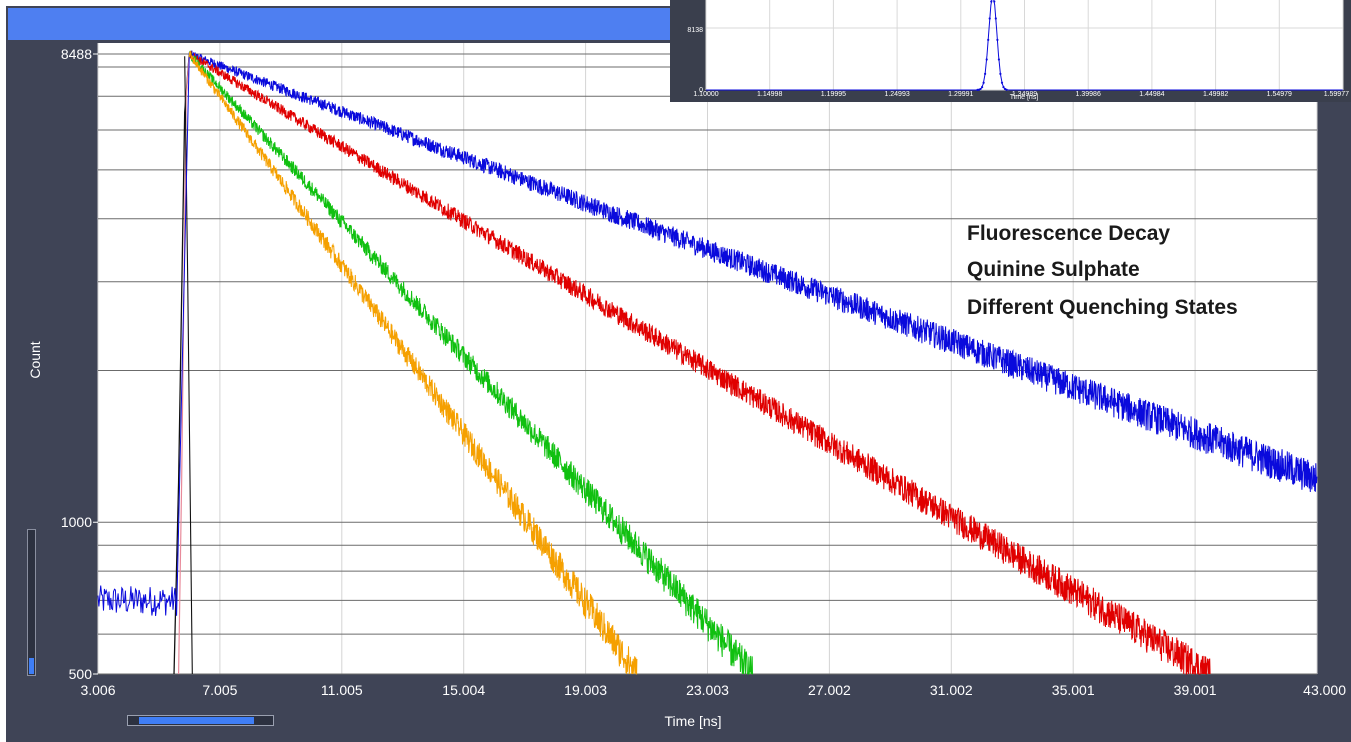 This screenshot has height=742, width=1351. What do you see at coordinates (79, 364) in the screenshot?
I see `y-tick-labels: 8488 1000 500` at bounding box center [79, 364].